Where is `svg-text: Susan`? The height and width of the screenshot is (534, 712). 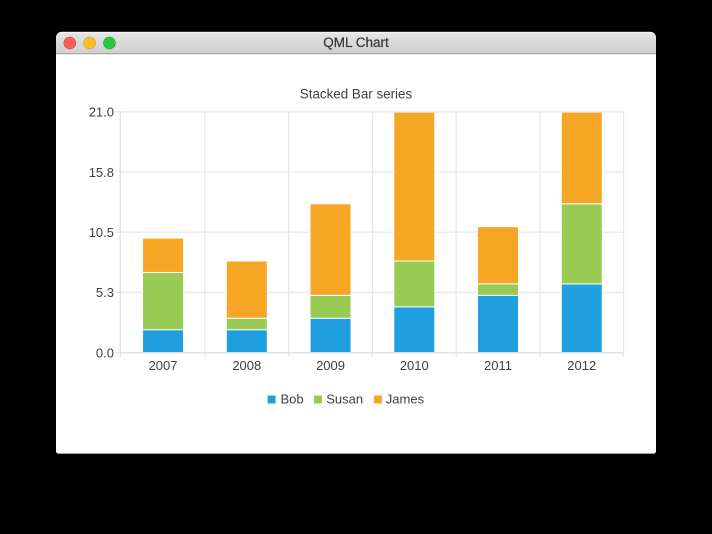 svg-text: Susan is located at coordinates (344, 399).